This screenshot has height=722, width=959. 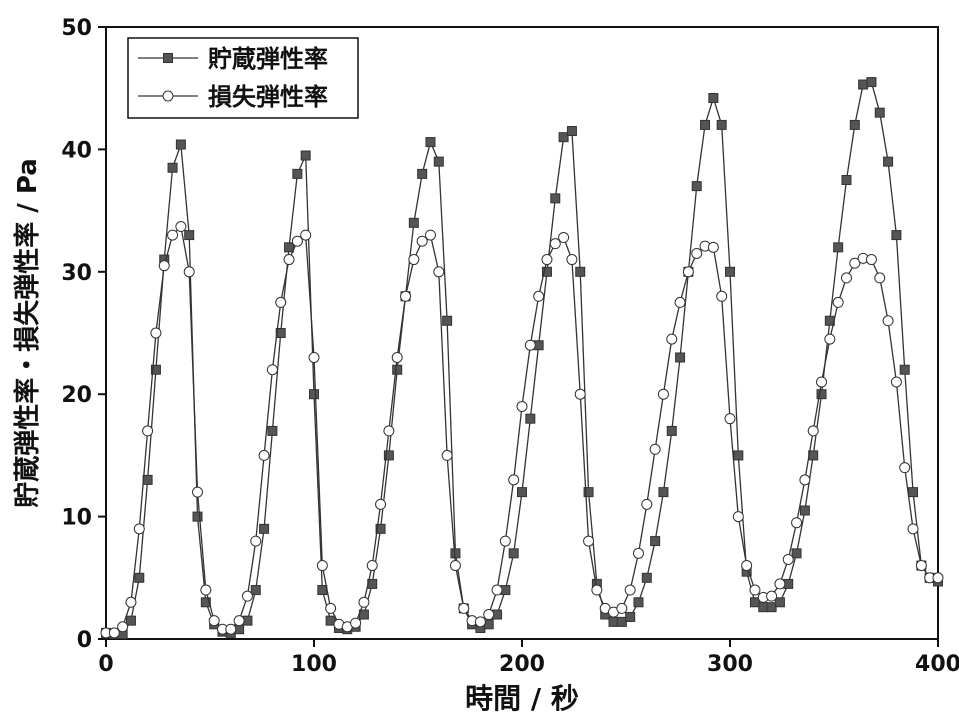 I want to click on y-tick-label: 40, so click(x=76, y=150).